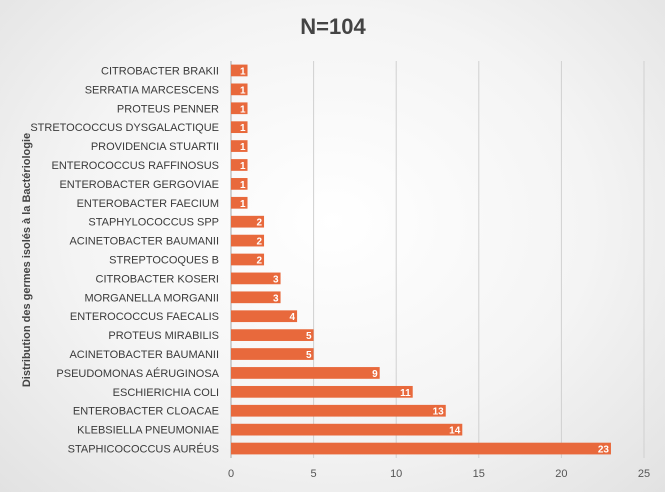 Image resolution: width=665 pixels, height=492 pixels. Describe the element at coordinates (152, 90) in the screenshot. I see `category-label: SERRATIA MARCESCENS` at that location.